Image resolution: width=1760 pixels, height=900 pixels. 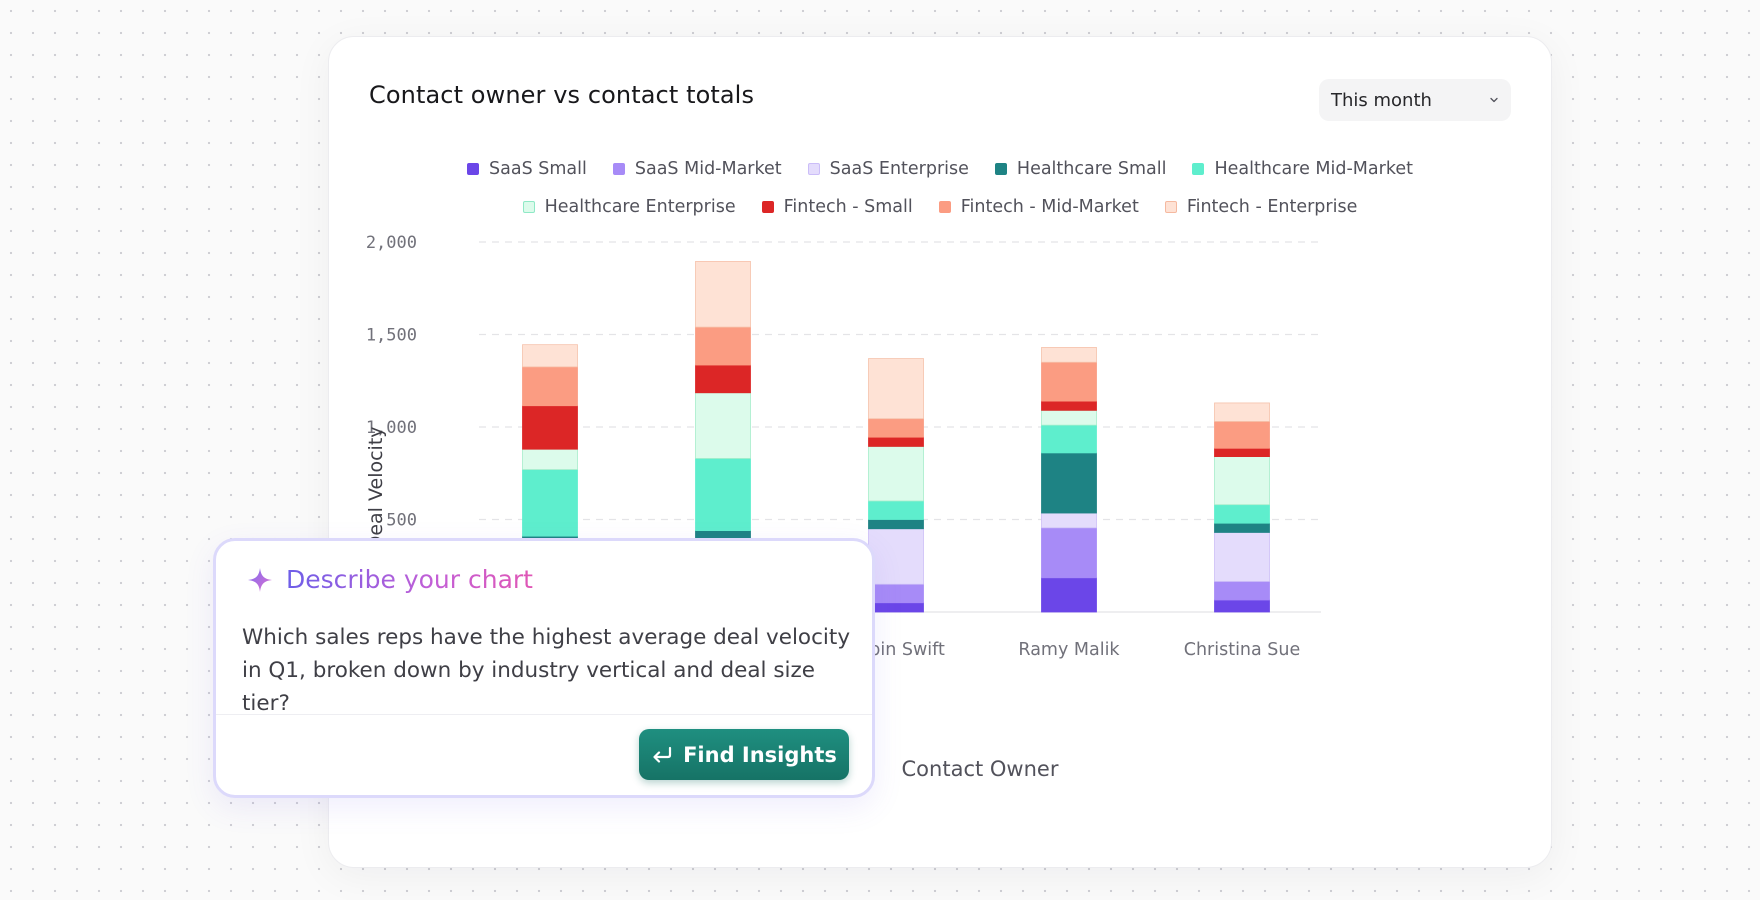 I want to click on y-tick-label: 1,000, so click(x=391, y=428).